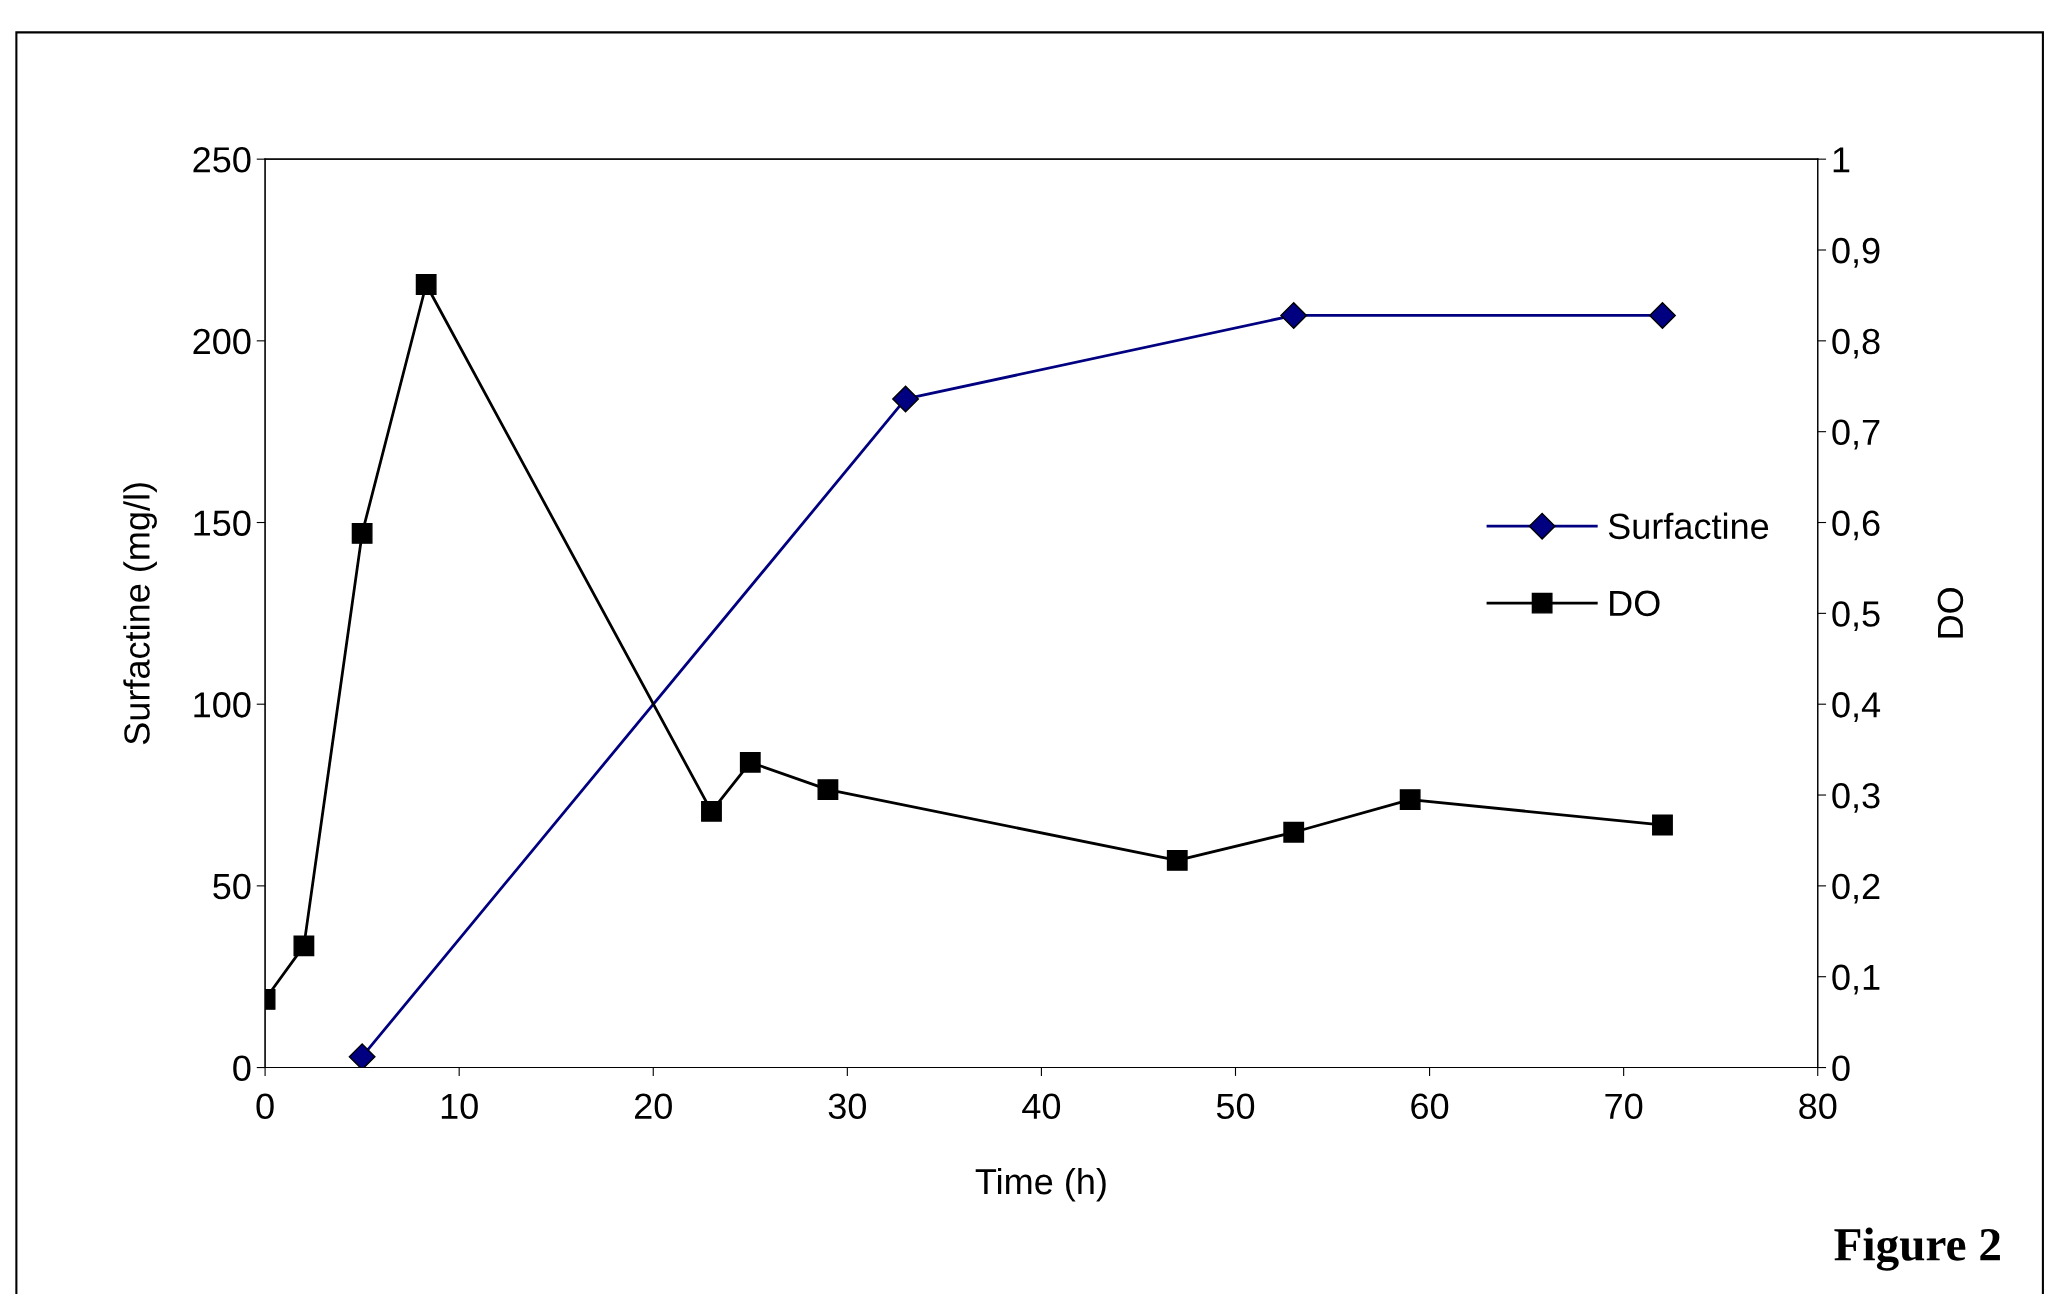 Image resolution: width=2047 pixels, height=1294 pixels. What do you see at coordinates (1856, 797) in the screenshot?
I see `y2-tick-label: 0,3` at bounding box center [1856, 797].